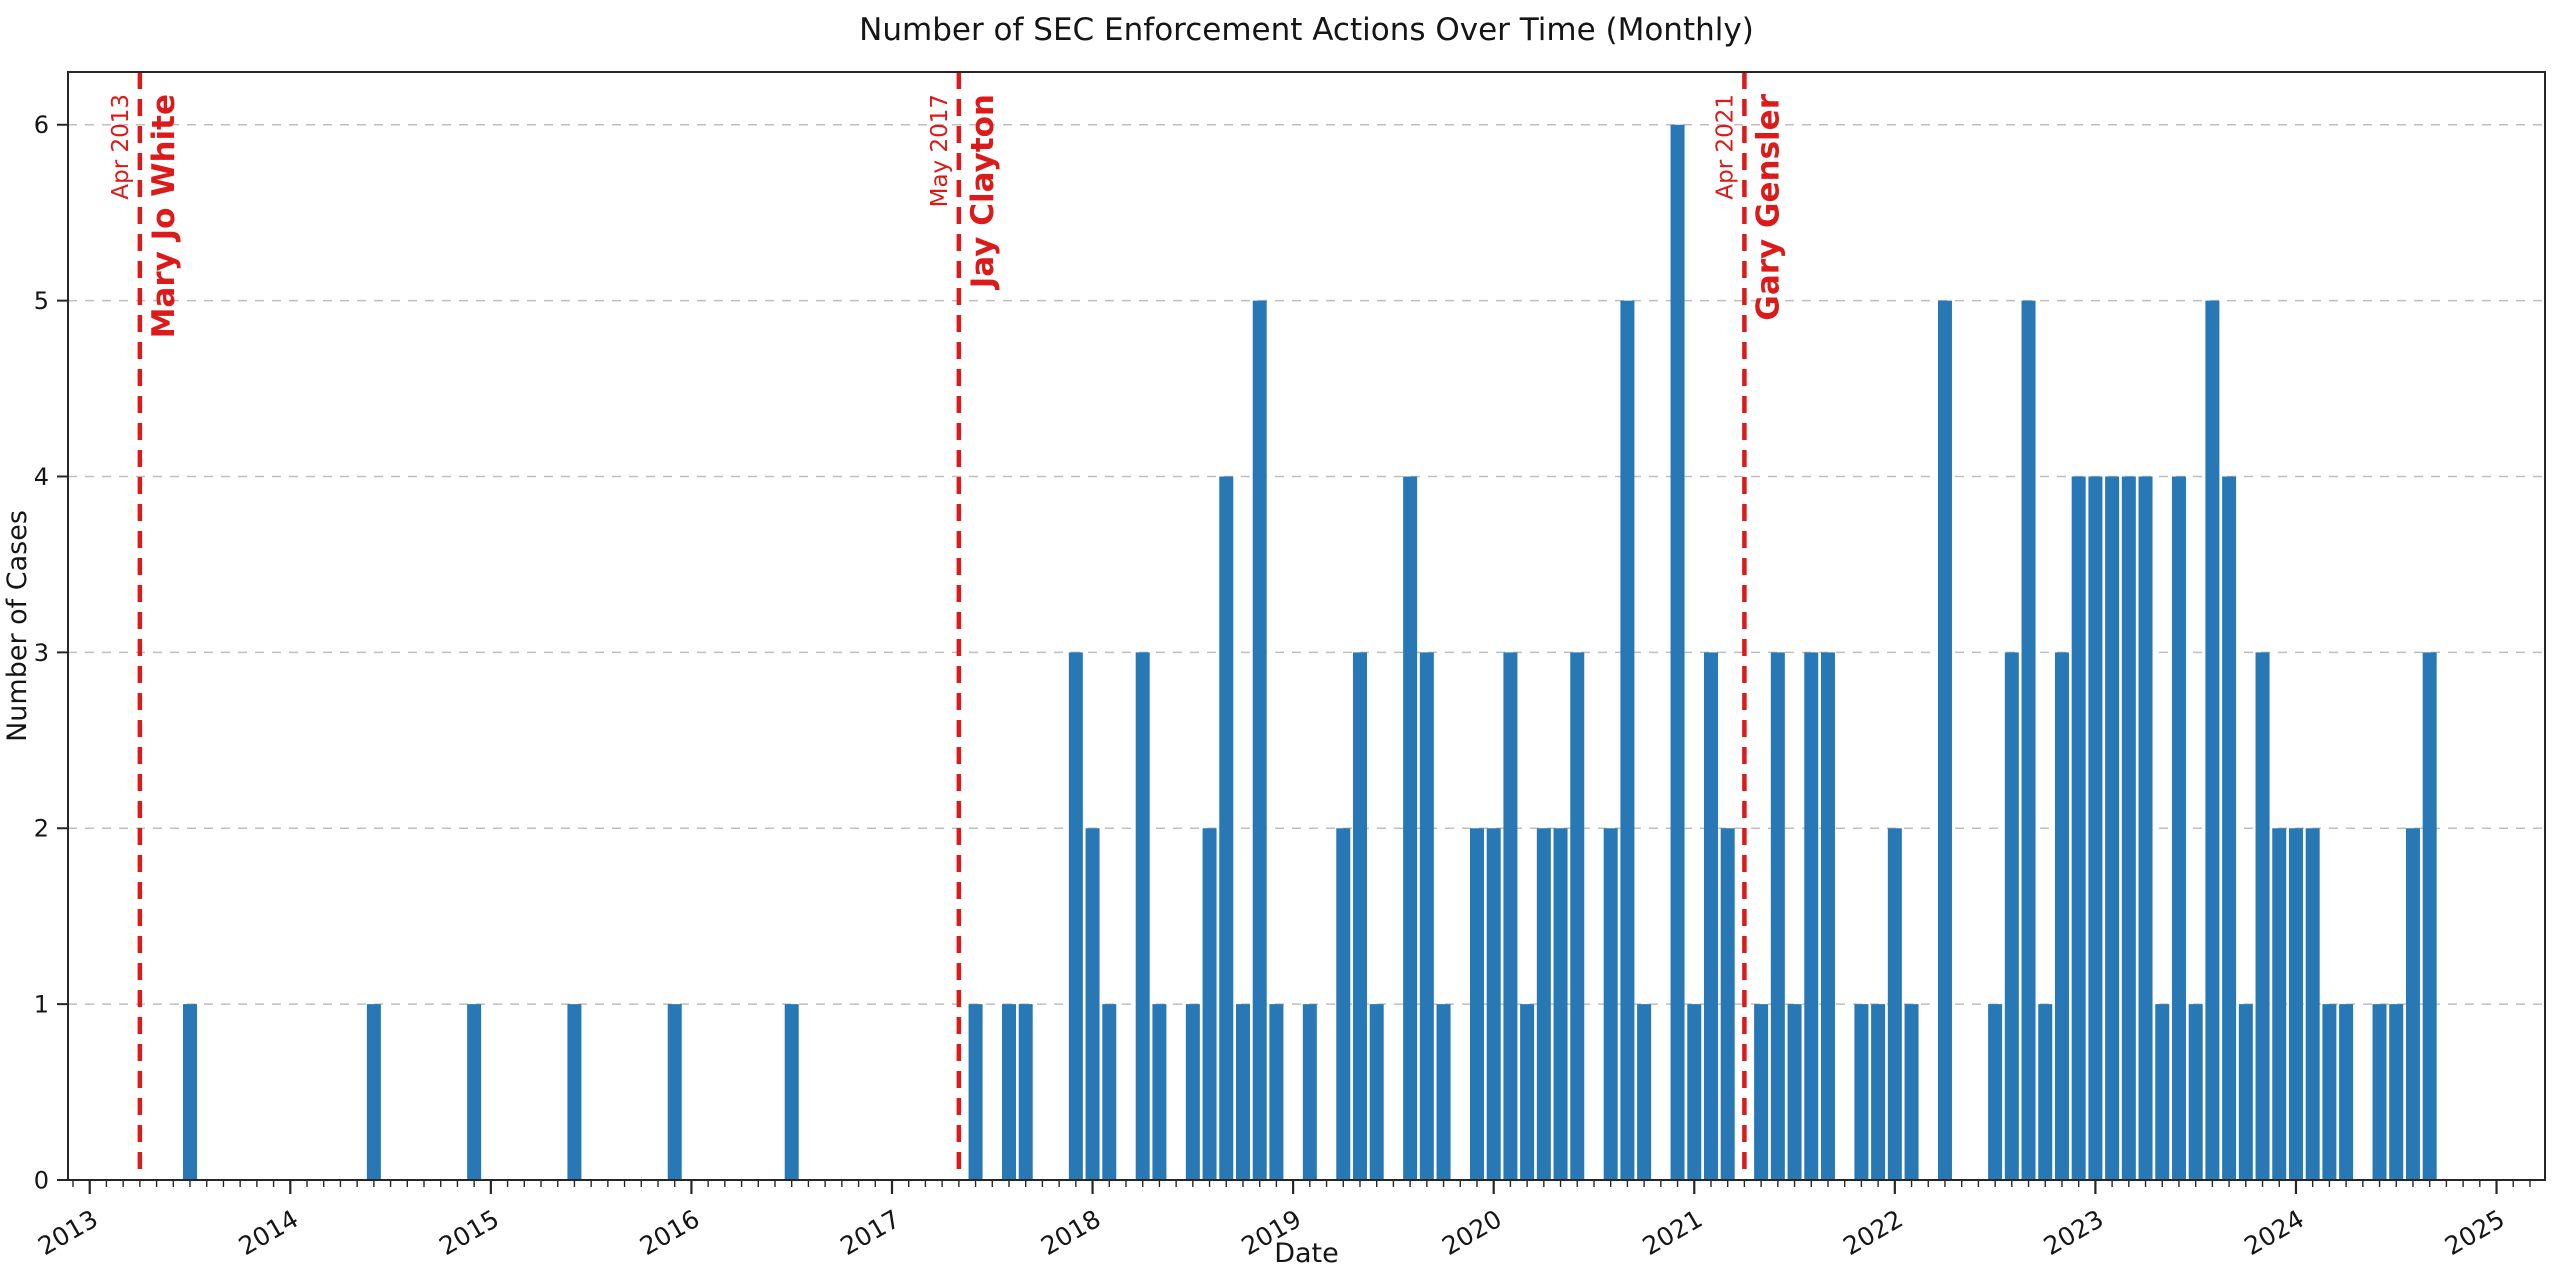 This screenshot has height=1274, width=2560. I want to click on annotation-name-label: Mary Jo White, so click(164, 216).